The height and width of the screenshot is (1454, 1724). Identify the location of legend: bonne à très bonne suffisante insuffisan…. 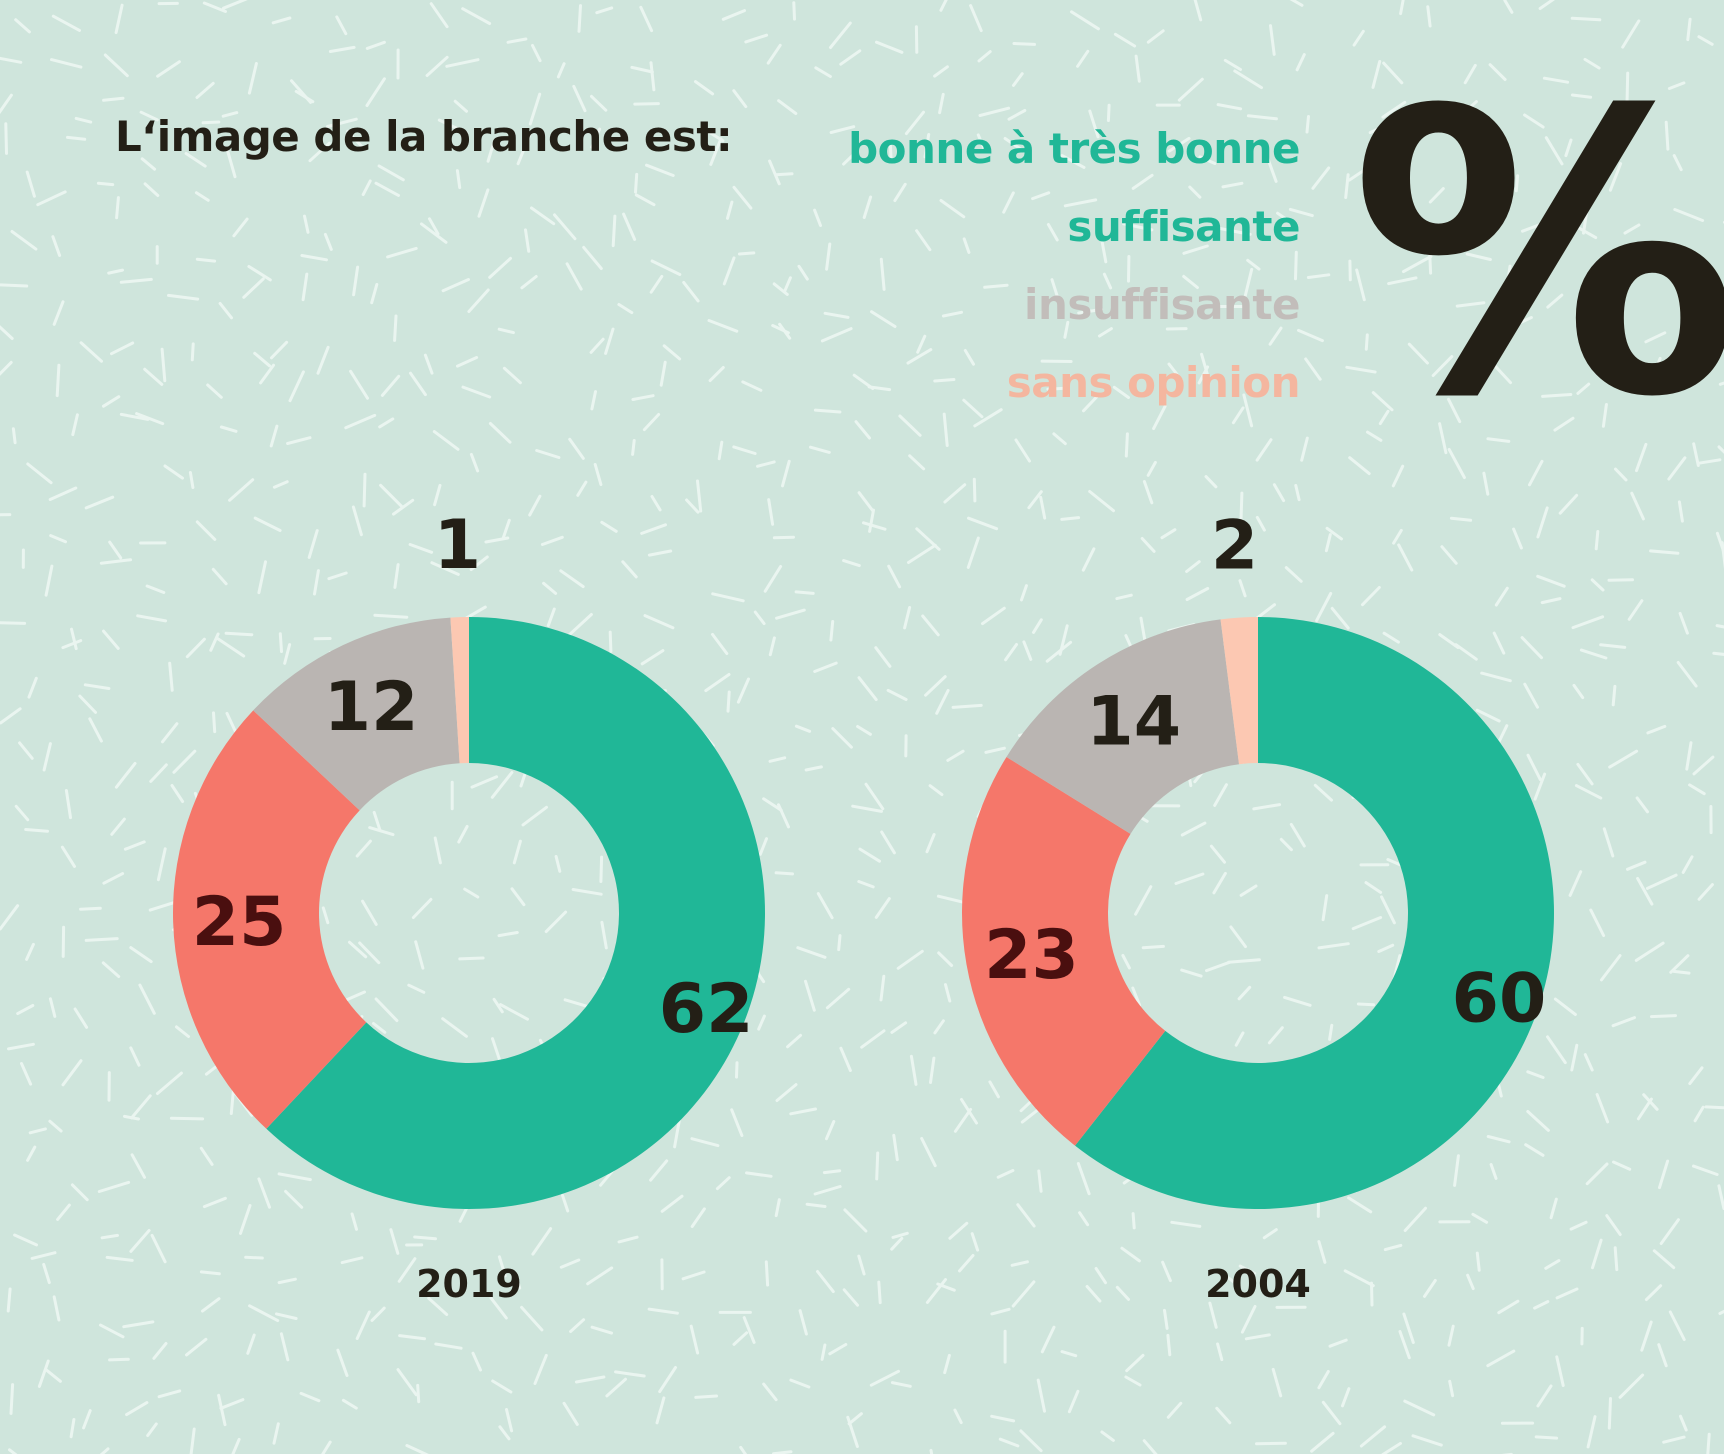
(1074, 266).